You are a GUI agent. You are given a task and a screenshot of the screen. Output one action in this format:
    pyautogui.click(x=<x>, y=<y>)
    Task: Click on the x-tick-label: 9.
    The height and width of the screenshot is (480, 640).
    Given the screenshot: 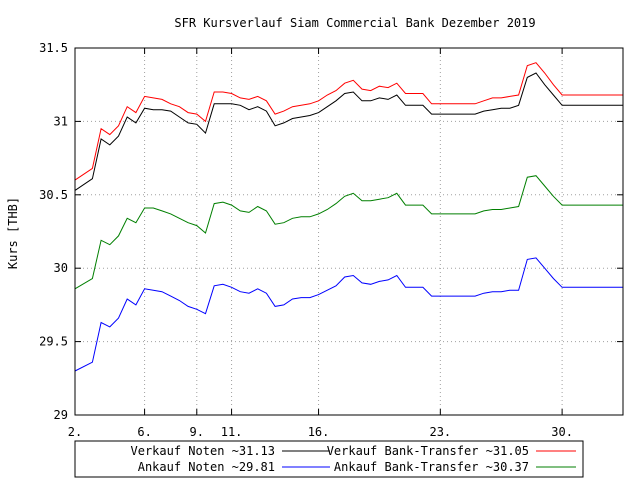 What is the action you would take?
    pyautogui.click(x=197, y=432)
    